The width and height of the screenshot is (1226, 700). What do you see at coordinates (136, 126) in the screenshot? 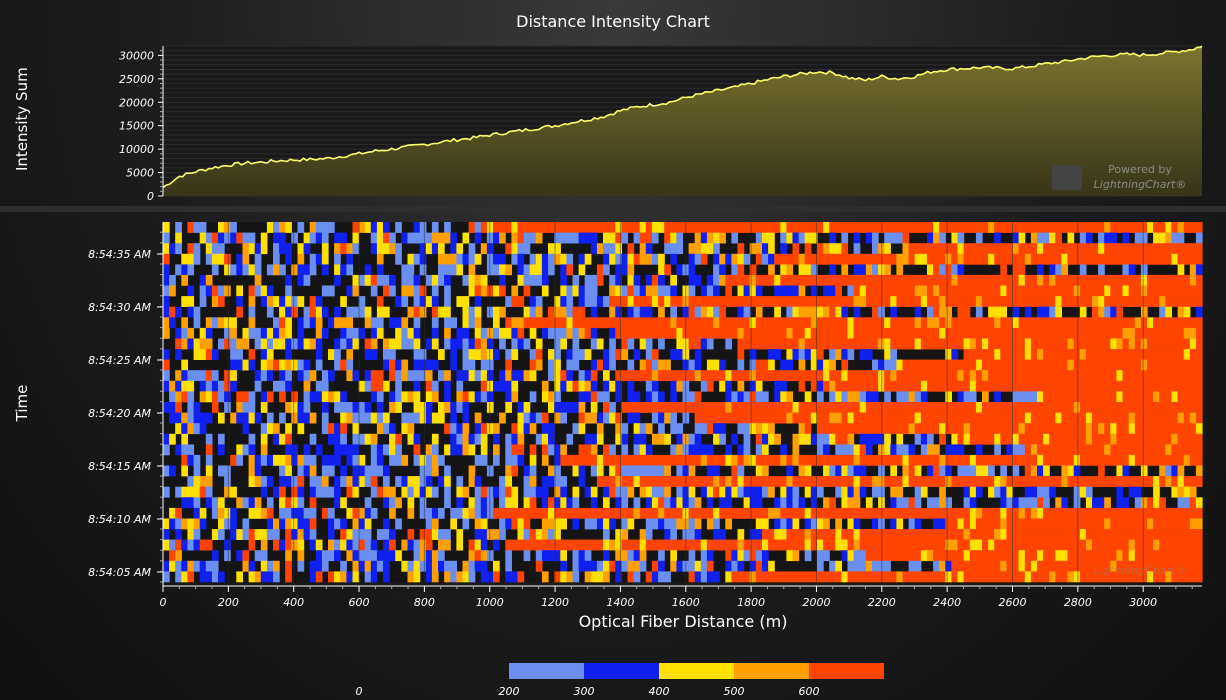
I see `top-y-tick-label: 15000` at bounding box center [136, 126].